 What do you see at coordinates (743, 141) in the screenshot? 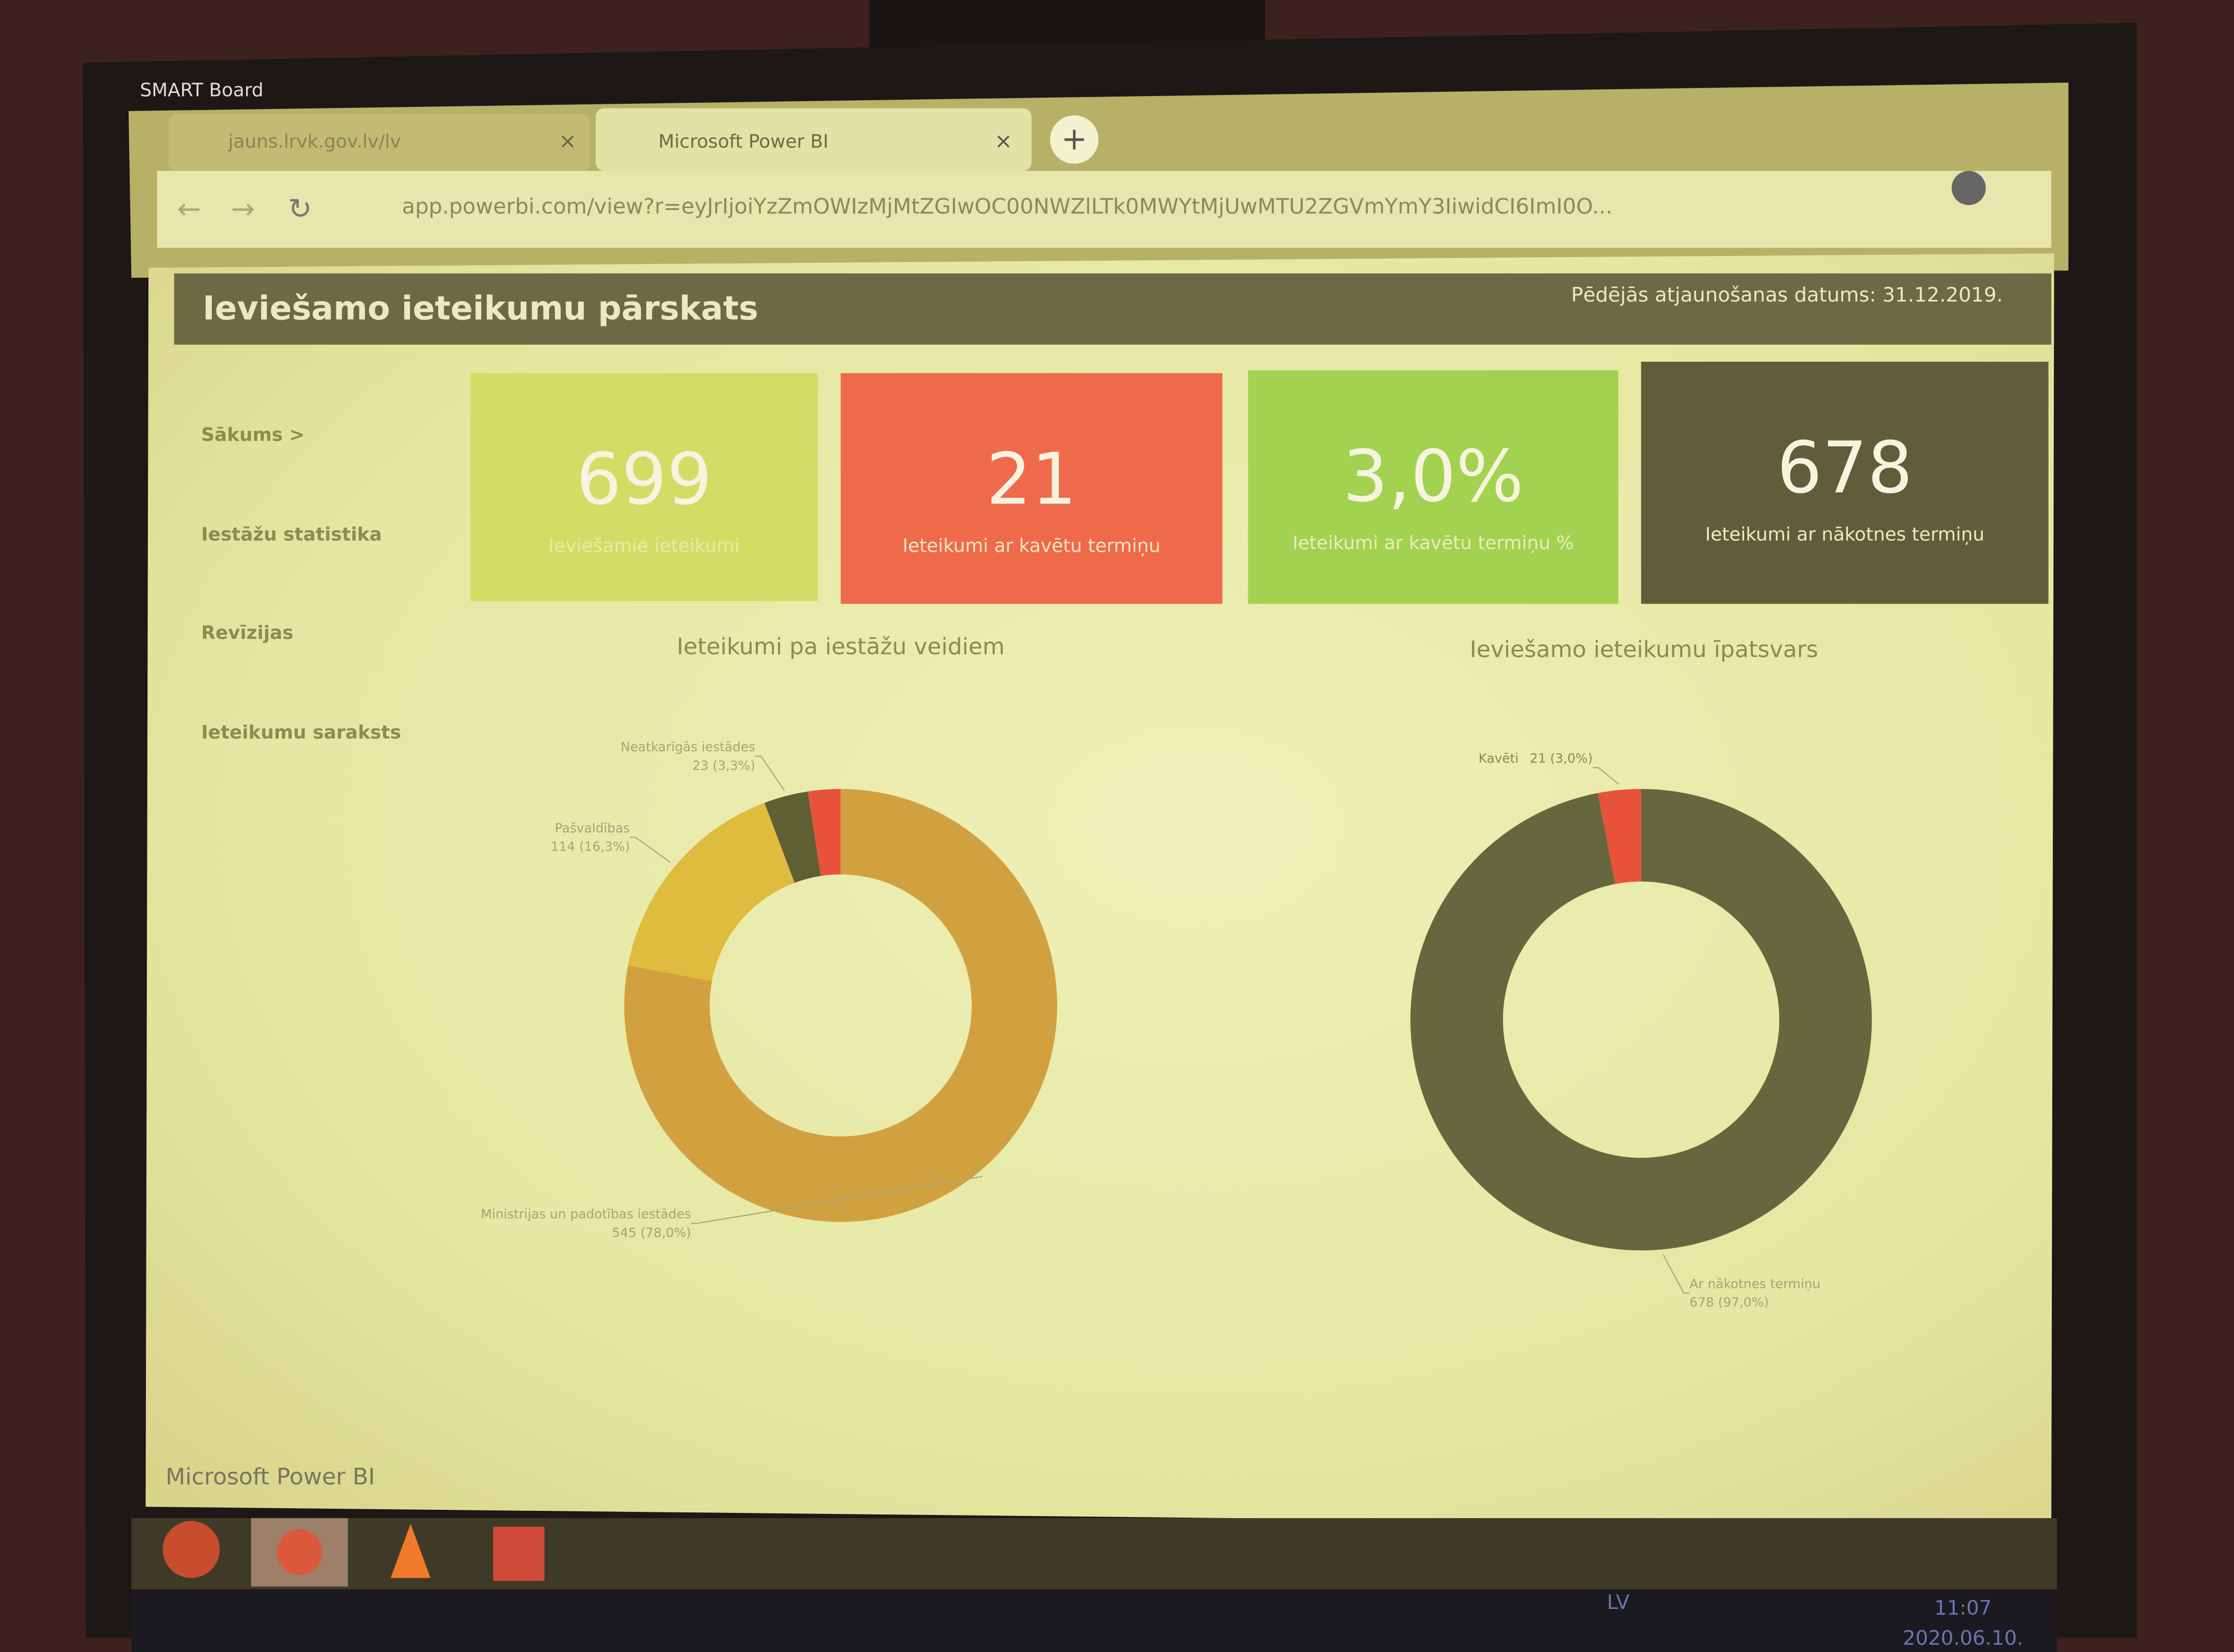
I see `tab-title: Microsoft Power BI` at bounding box center [743, 141].